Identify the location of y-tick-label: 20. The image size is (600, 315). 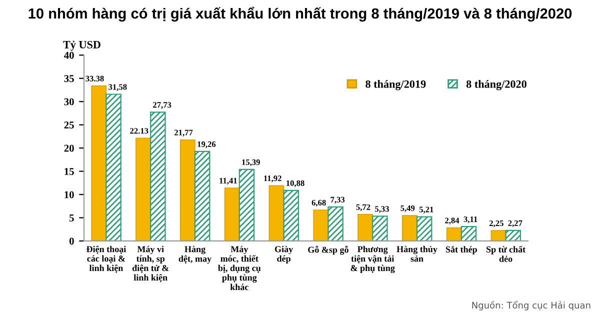
(69, 148).